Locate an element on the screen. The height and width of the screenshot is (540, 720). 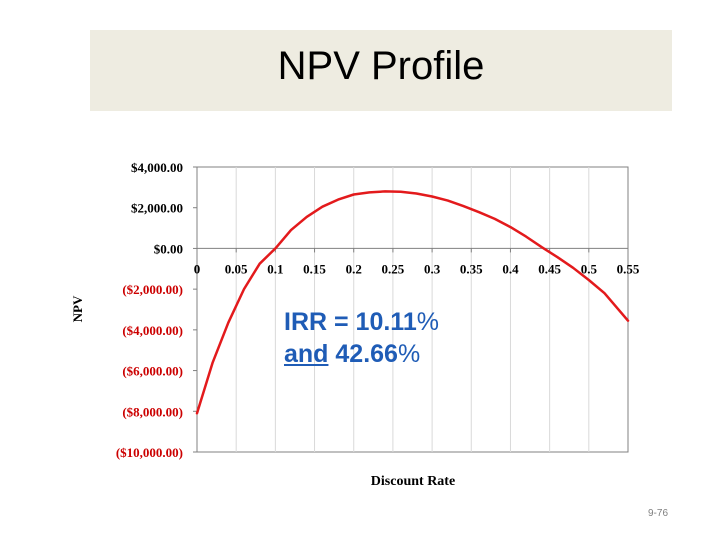
x-axis-label: Discount Rate is located at coordinates (413, 481).